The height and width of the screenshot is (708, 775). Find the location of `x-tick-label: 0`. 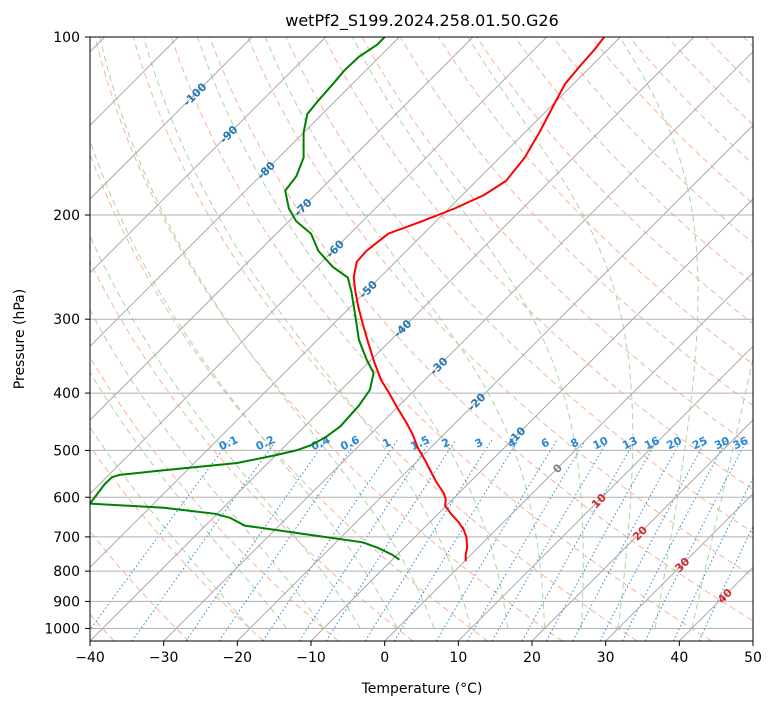

x-tick-label: 0 is located at coordinates (384, 658).